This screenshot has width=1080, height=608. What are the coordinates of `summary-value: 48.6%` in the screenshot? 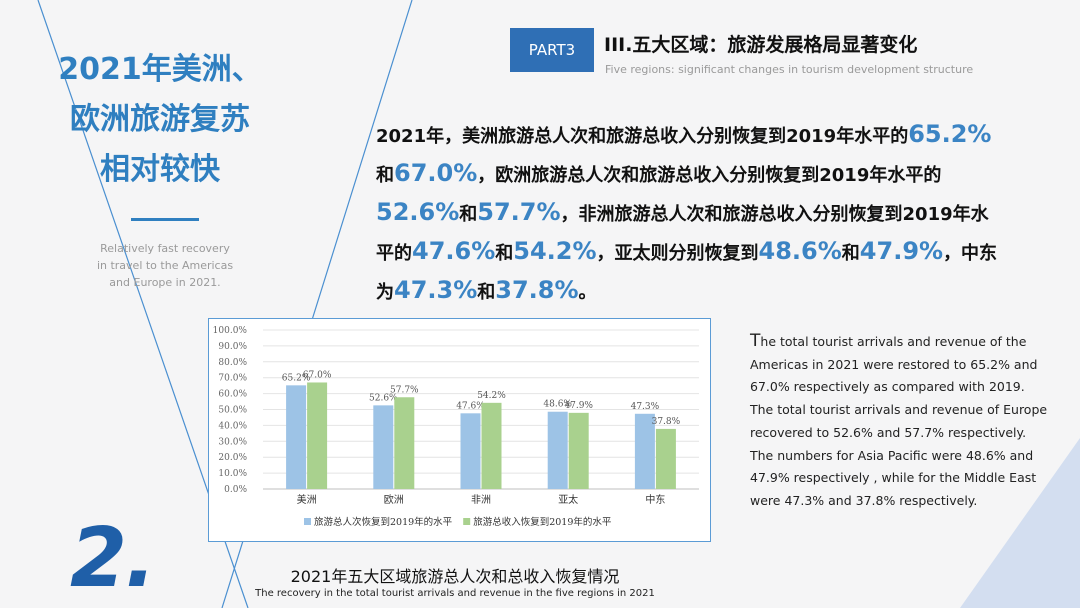 It's located at (800, 251).